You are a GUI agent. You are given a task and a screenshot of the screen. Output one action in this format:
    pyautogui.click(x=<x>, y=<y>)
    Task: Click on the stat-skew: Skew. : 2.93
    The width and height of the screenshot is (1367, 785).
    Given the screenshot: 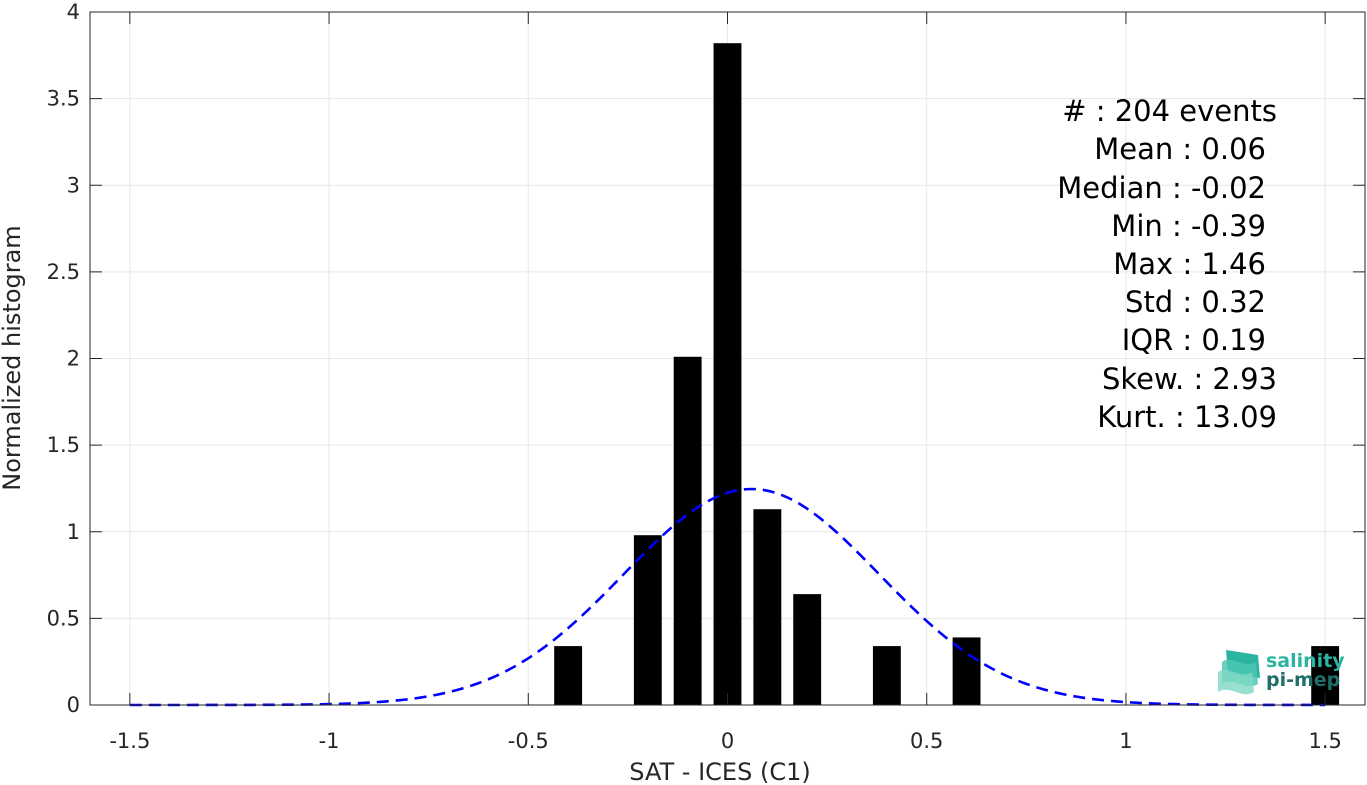 What is the action you would take?
    pyautogui.click(x=1189, y=379)
    